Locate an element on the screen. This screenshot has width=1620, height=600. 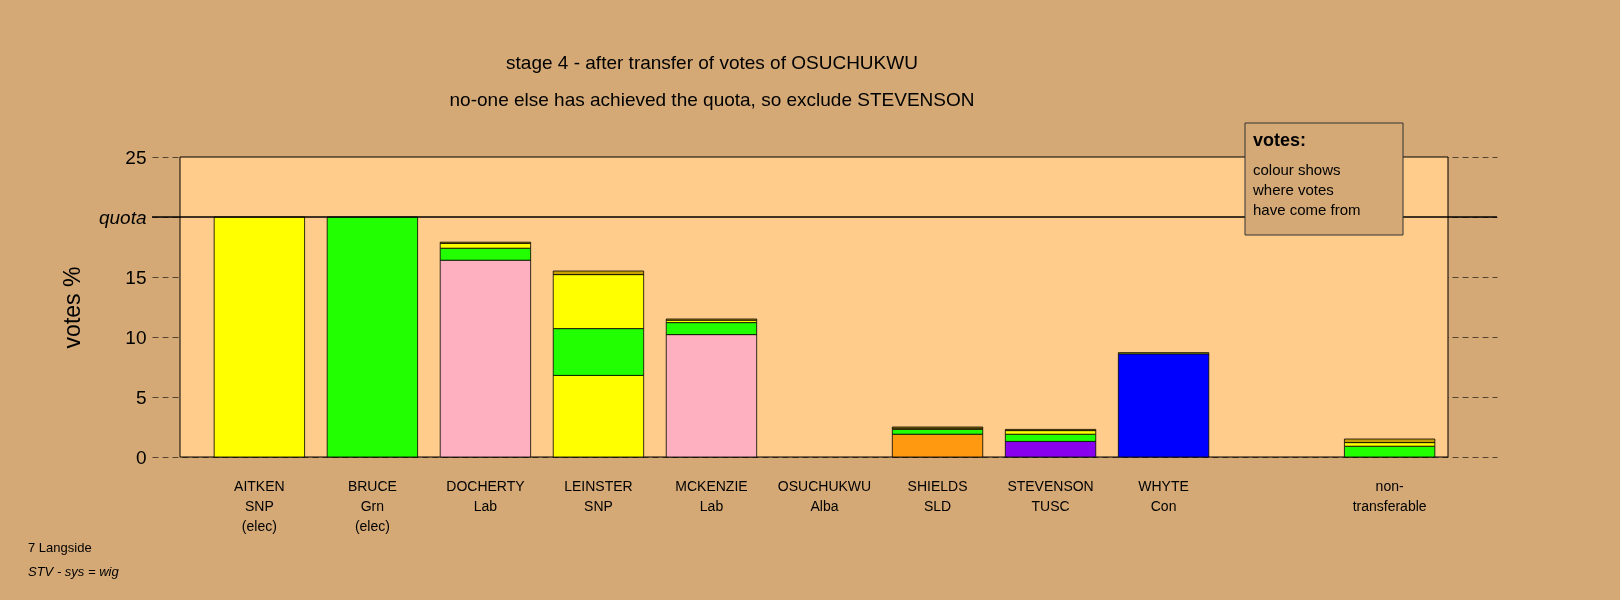
x-tick-label: BRUCE Grn (elec) is located at coordinates (372, 505).